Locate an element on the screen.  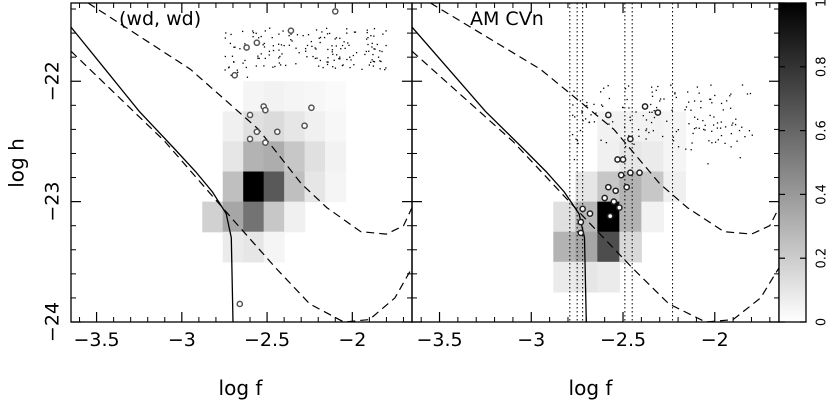
colorbar-scale is located at coordinates (792, 162).